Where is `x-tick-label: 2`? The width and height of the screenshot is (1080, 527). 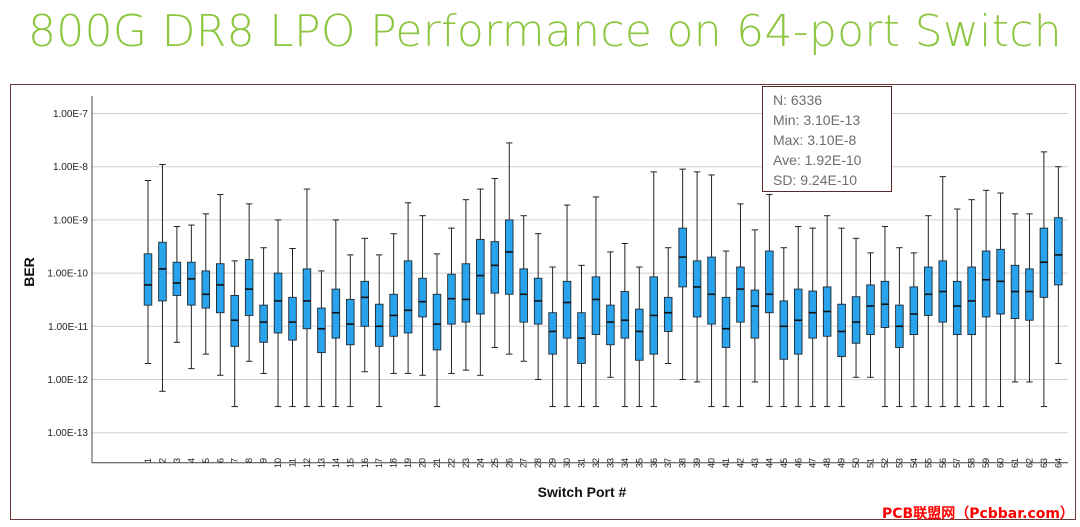
x-tick-label: 2 is located at coordinates (162, 460).